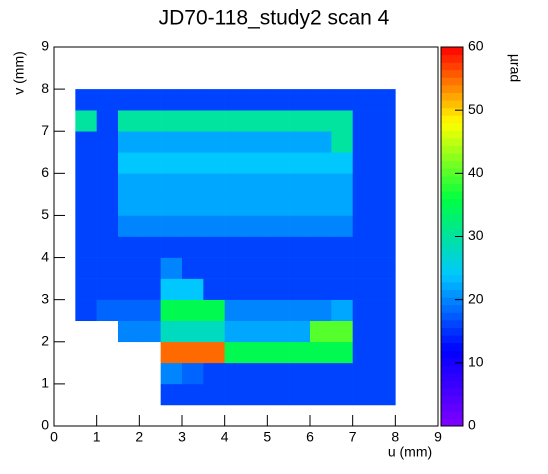 The width and height of the screenshot is (548, 474). What do you see at coordinates (476, 298) in the screenshot?
I see `colorbar-tick-label: 20` at bounding box center [476, 298].